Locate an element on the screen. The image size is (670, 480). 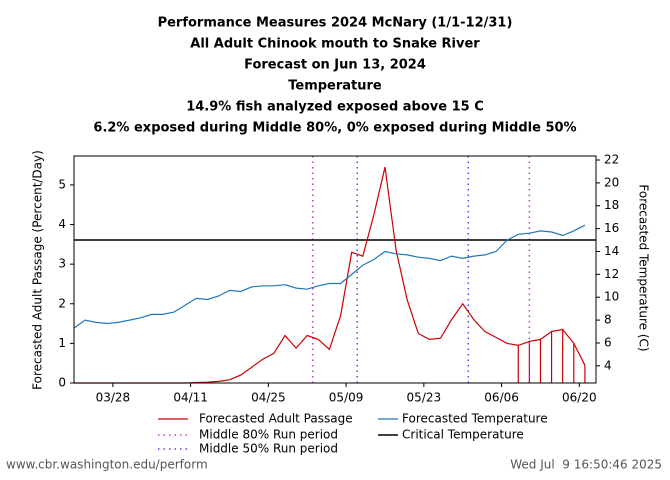
y-tick-label: 5 is located at coordinates (62, 184).